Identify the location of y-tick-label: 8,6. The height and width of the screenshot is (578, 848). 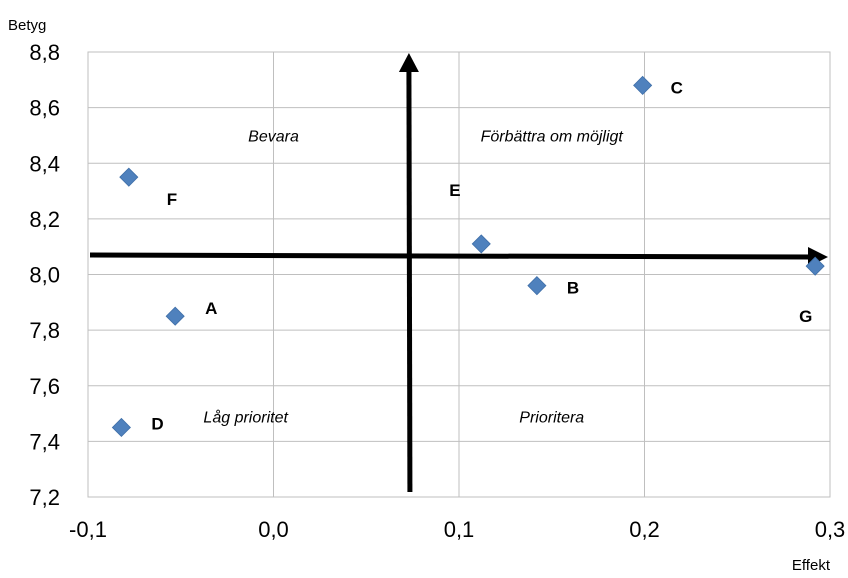
(44, 108).